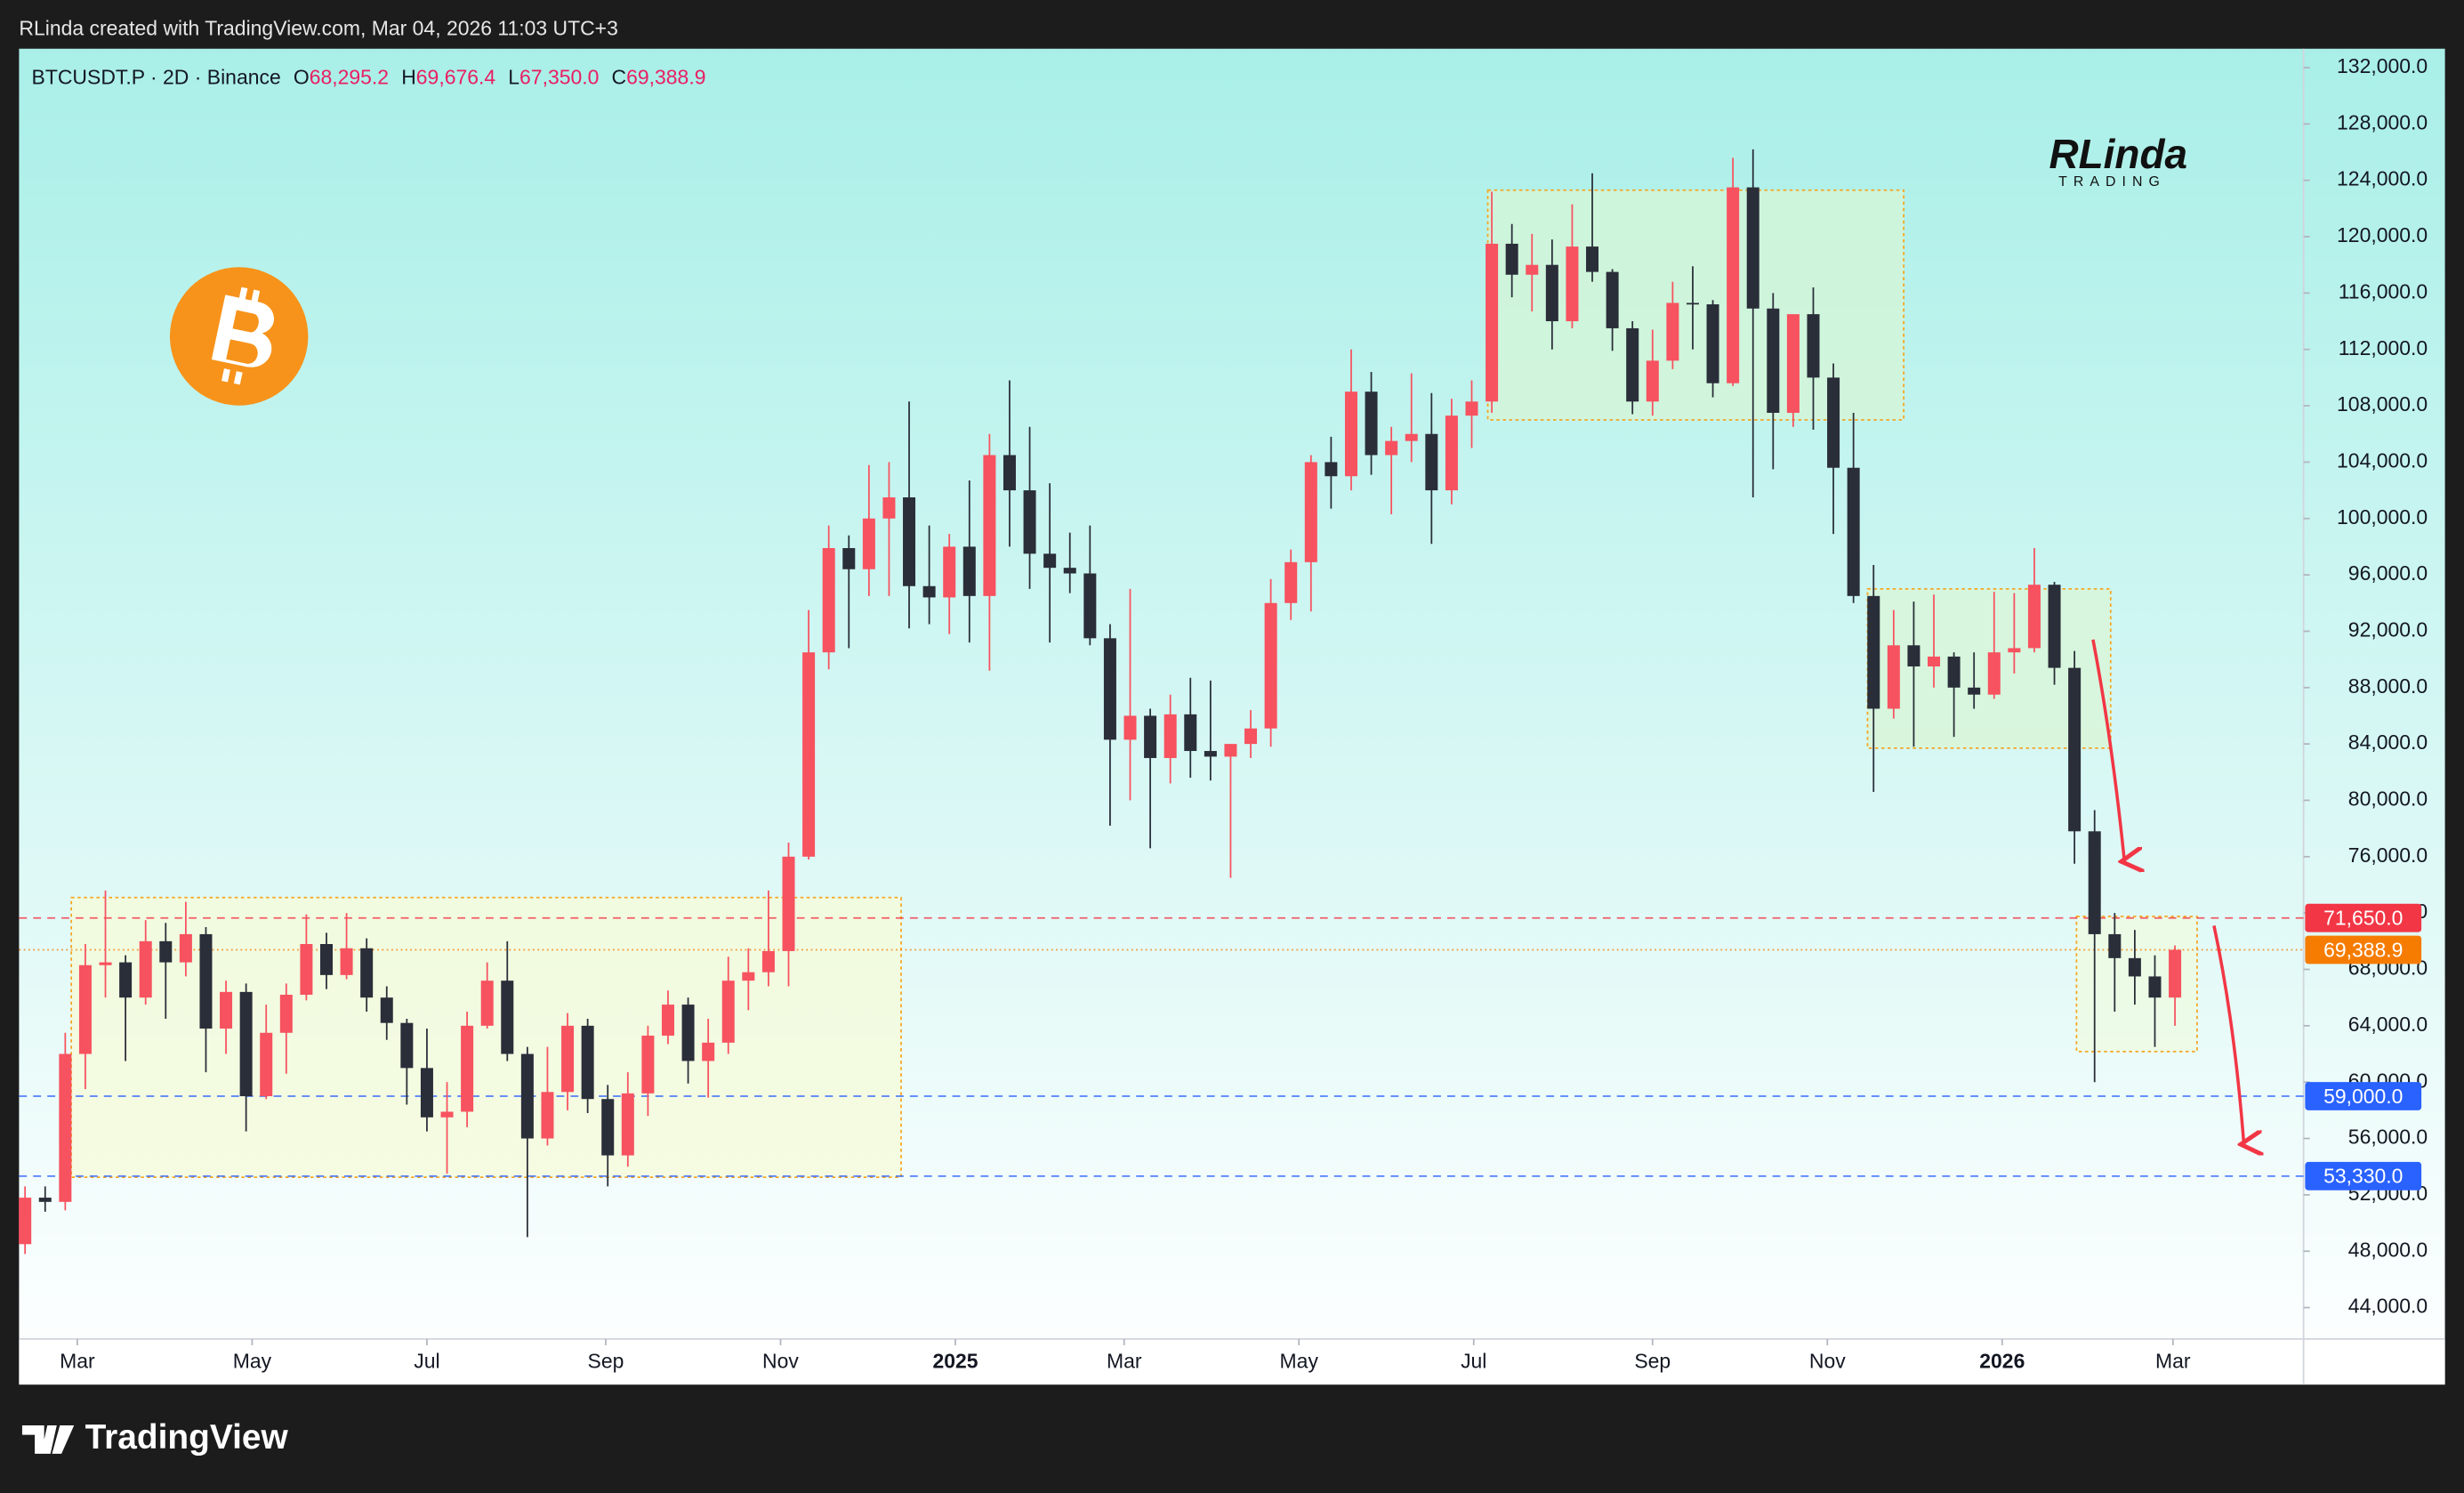  Describe the element at coordinates (2388, 855) in the screenshot. I see `y-tick-label: 76,000.0` at that location.